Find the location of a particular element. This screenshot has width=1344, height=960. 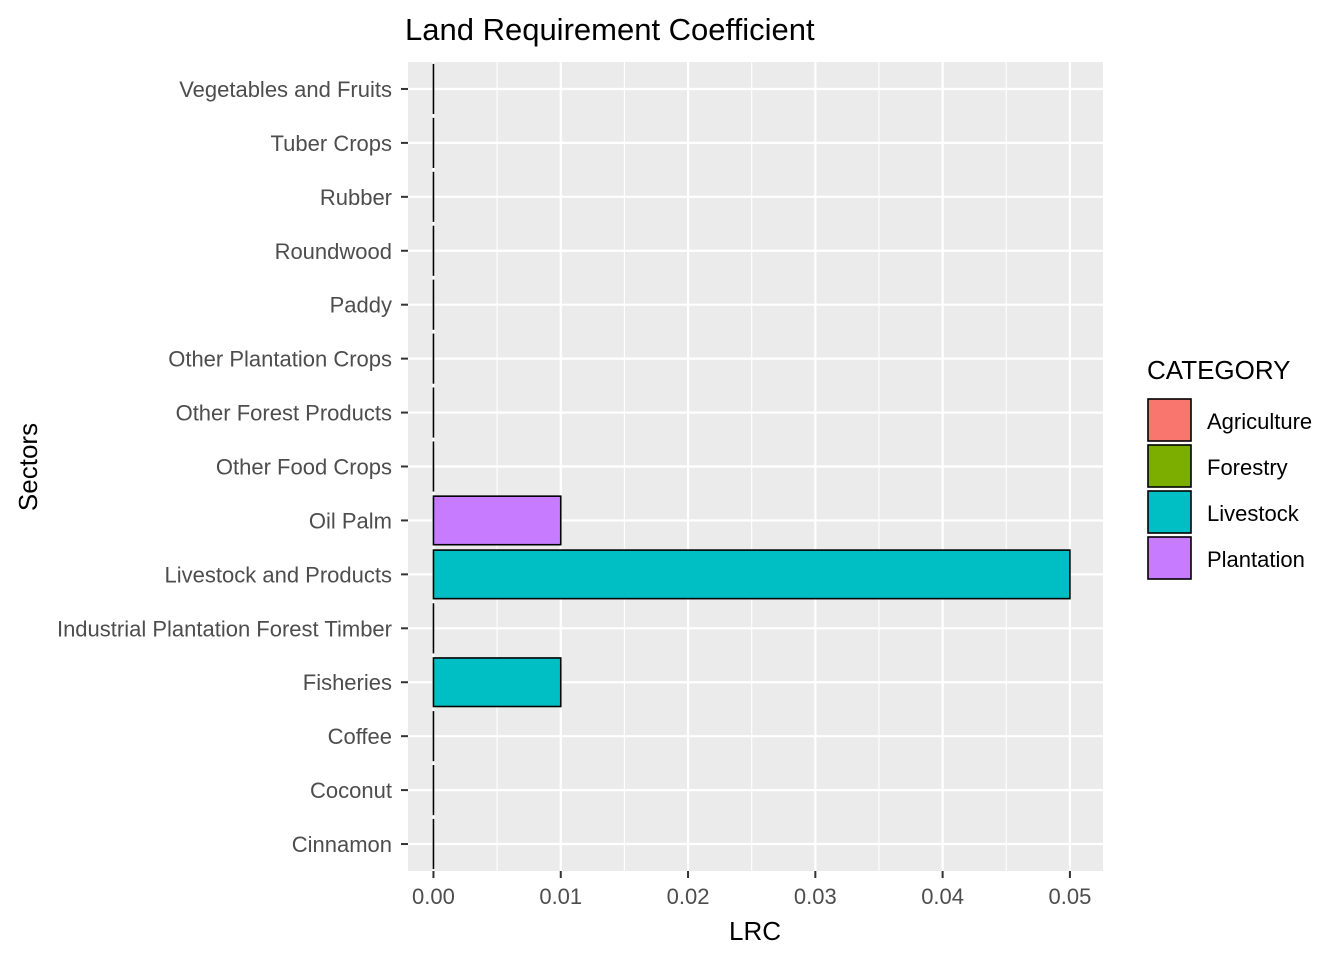

x-tick-label: 0.00 is located at coordinates (433, 896).